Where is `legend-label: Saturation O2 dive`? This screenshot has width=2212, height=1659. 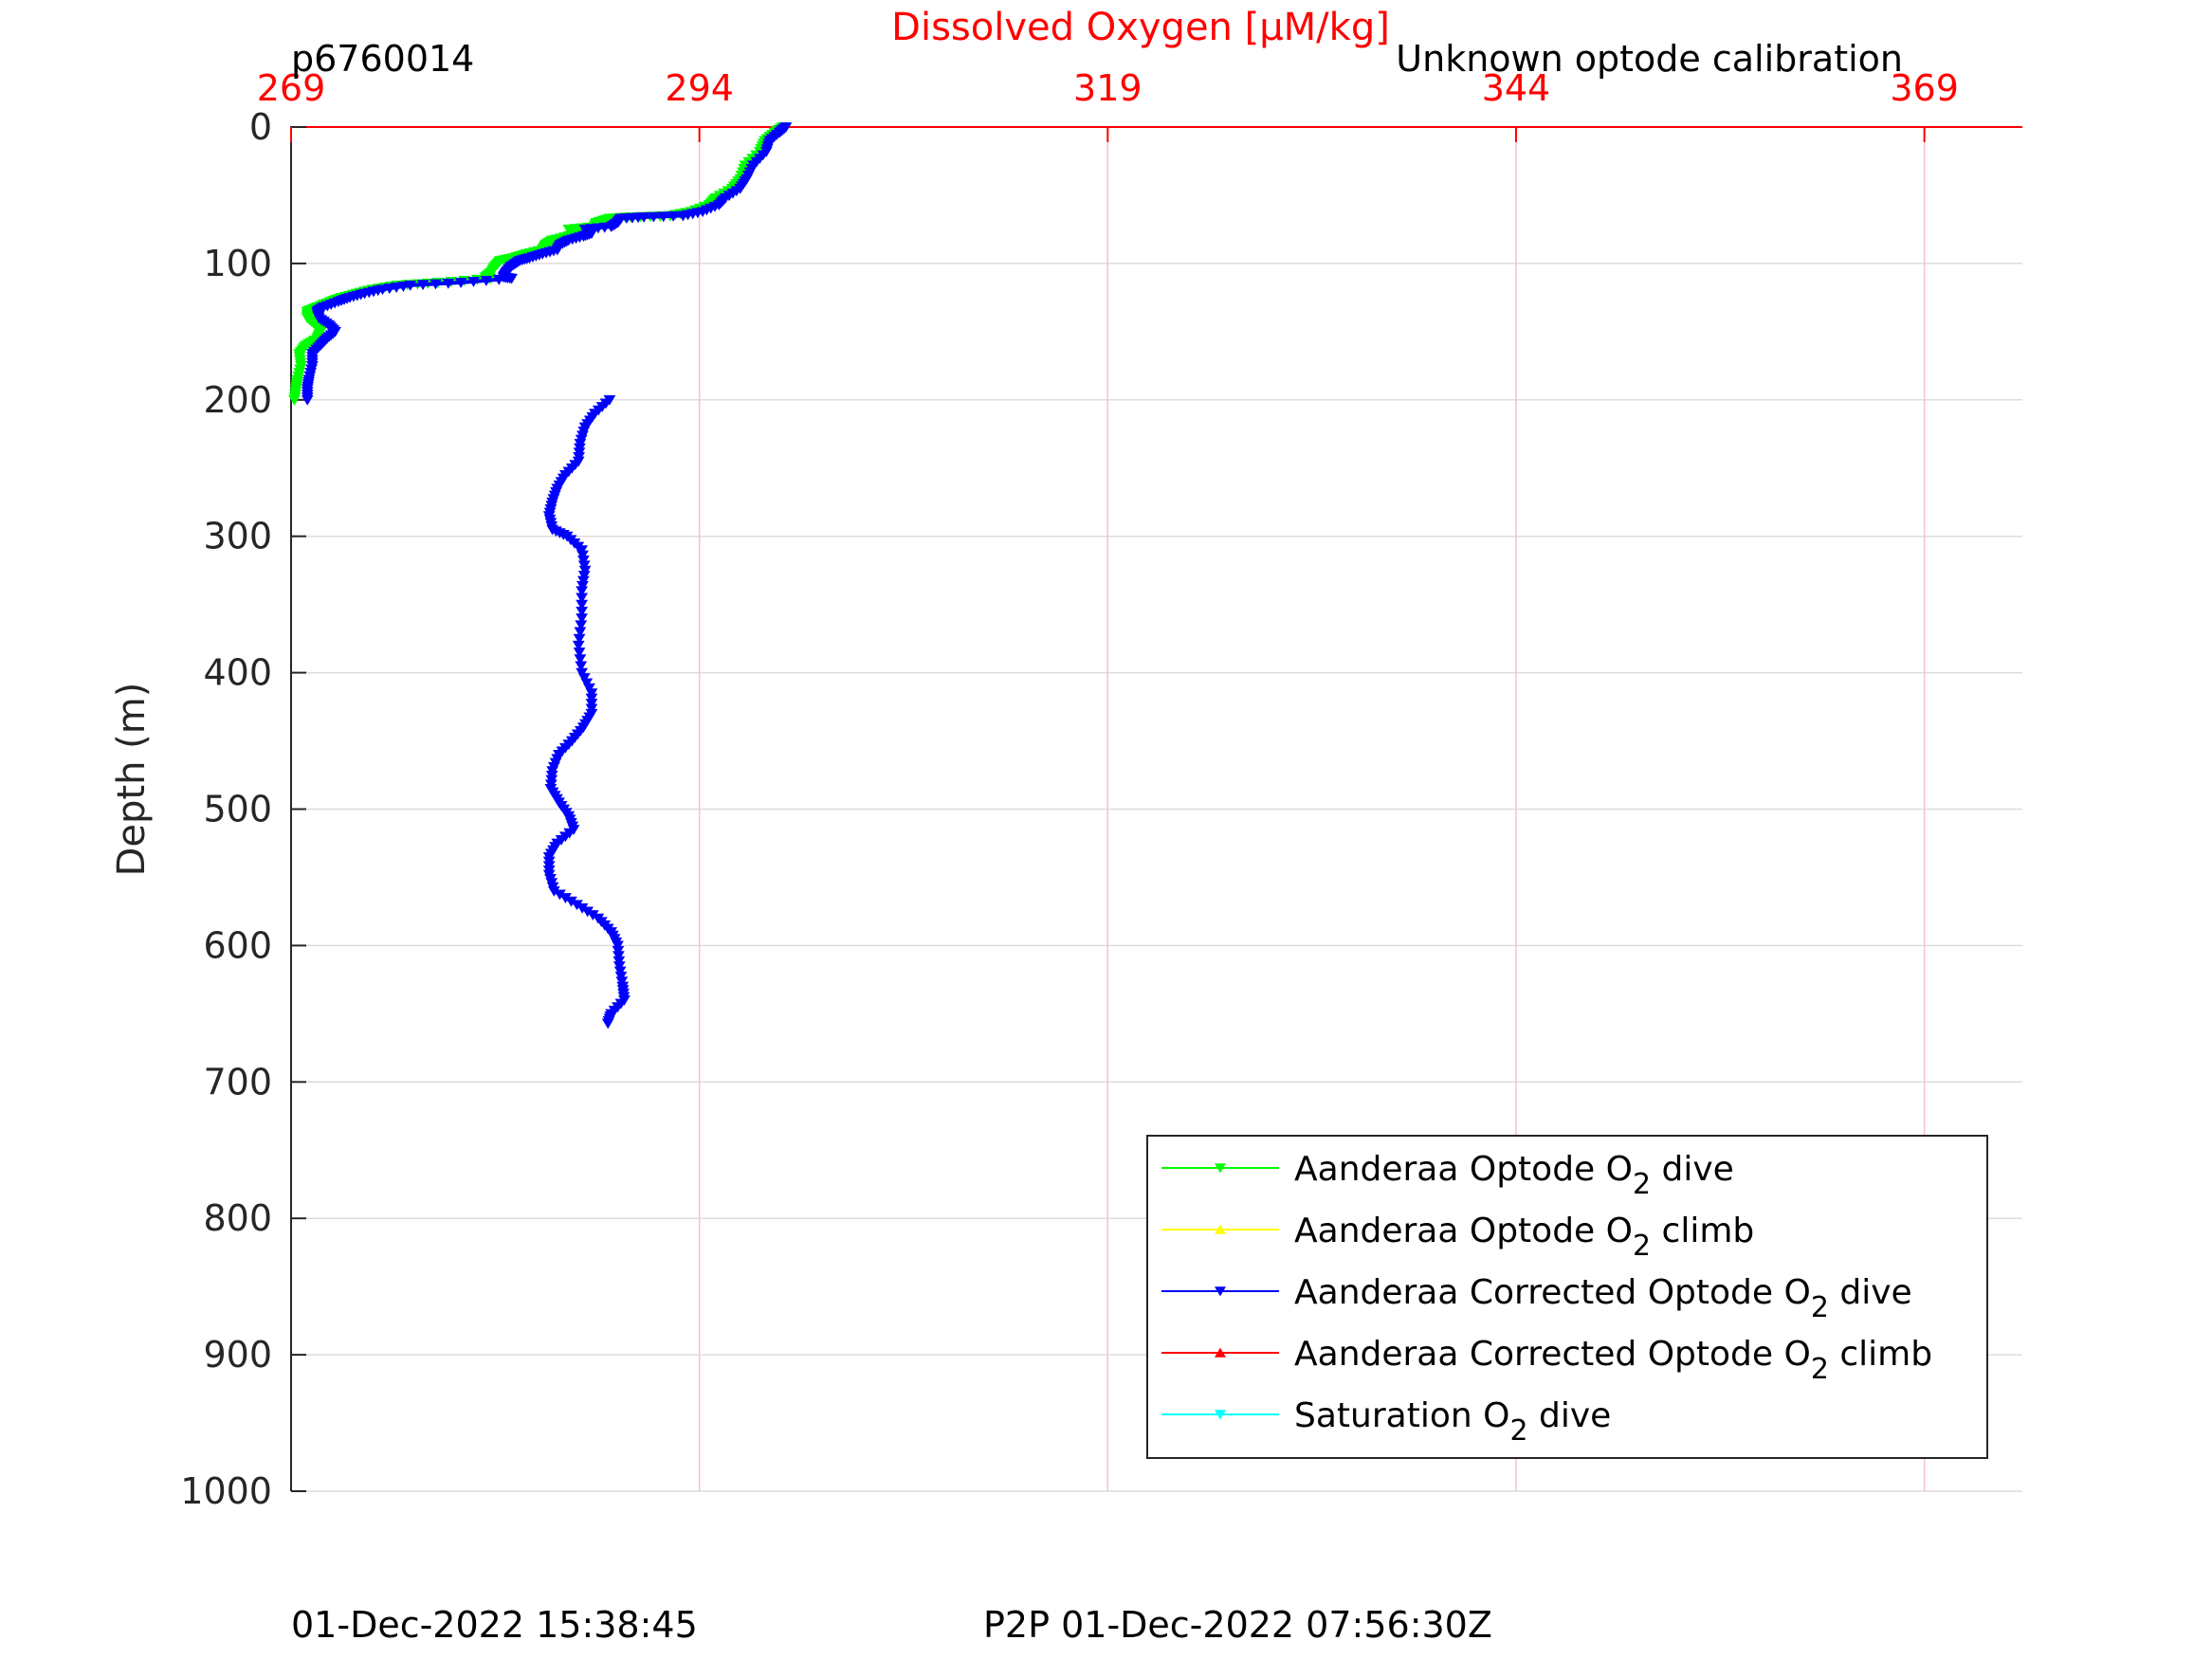 legend-label: Saturation O2 dive is located at coordinates (1452, 1422).